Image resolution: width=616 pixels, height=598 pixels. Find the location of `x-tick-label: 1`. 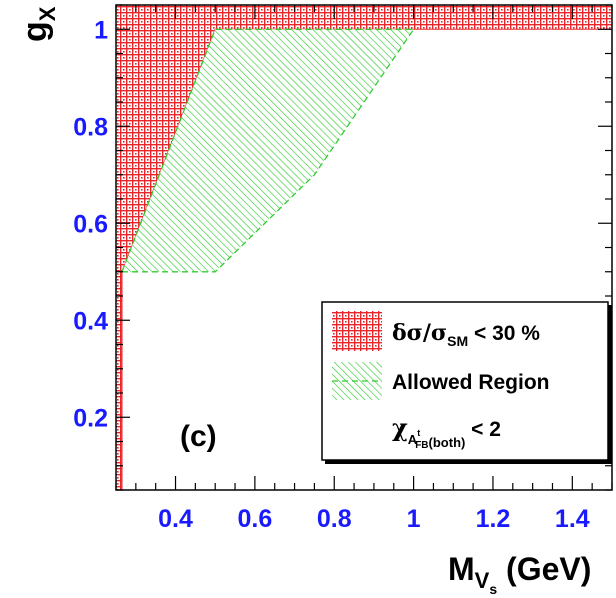

x-tick-label: 1 is located at coordinates (414, 519).